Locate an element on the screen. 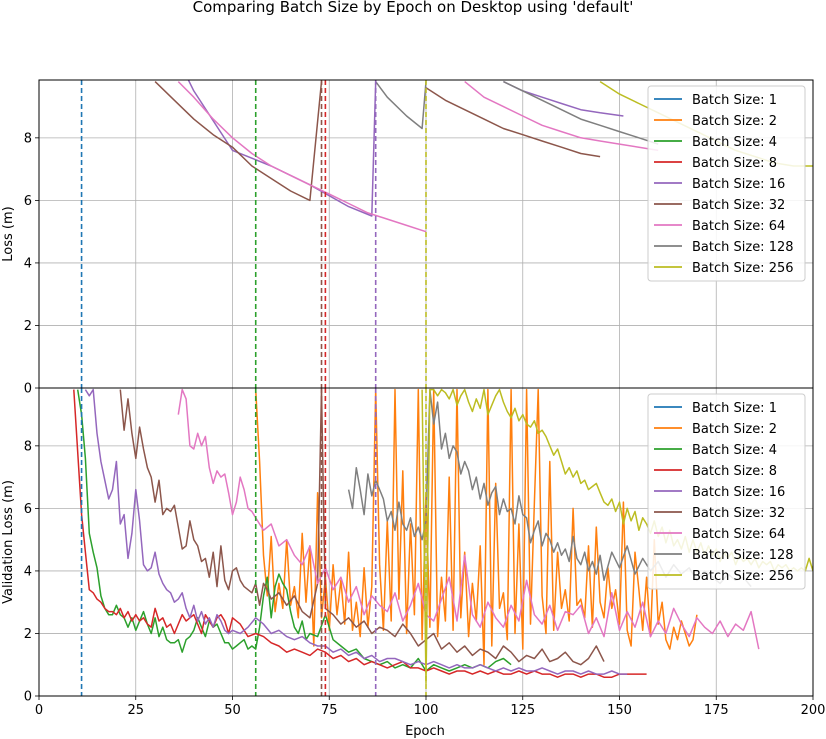 The image size is (826, 739). x-tick-label: 0 is located at coordinates (39, 710).